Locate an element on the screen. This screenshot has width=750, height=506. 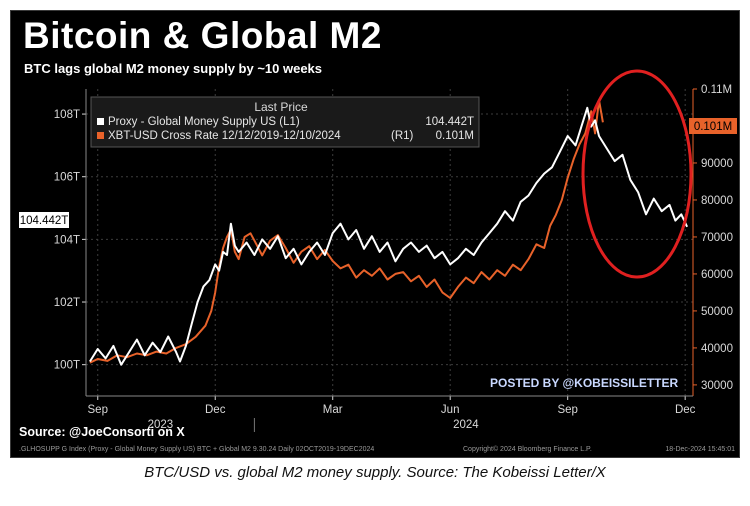
highlight-circle is located at coordinates (637, 174).